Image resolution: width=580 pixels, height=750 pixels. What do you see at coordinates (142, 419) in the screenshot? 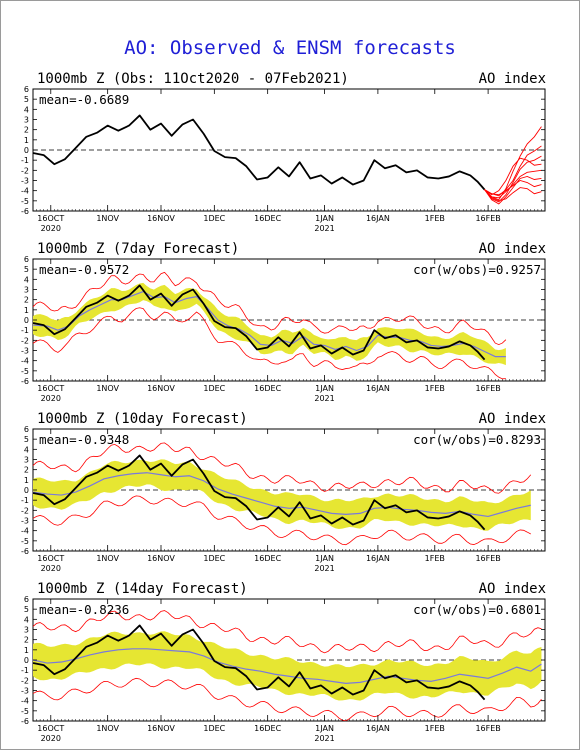
I see `panel-title: 1000mb Z (10day Forecast)` at bounding box center [142, 419].